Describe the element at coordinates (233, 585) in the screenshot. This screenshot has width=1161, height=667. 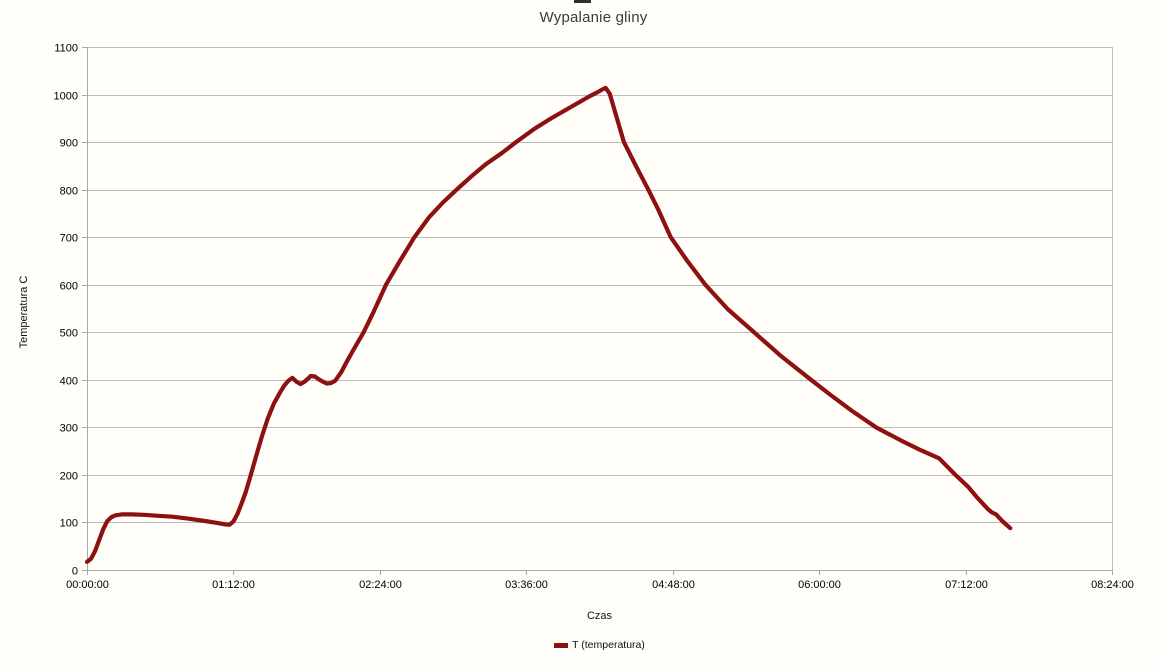
I see `x-tick-label: 01:12:00` at that location.